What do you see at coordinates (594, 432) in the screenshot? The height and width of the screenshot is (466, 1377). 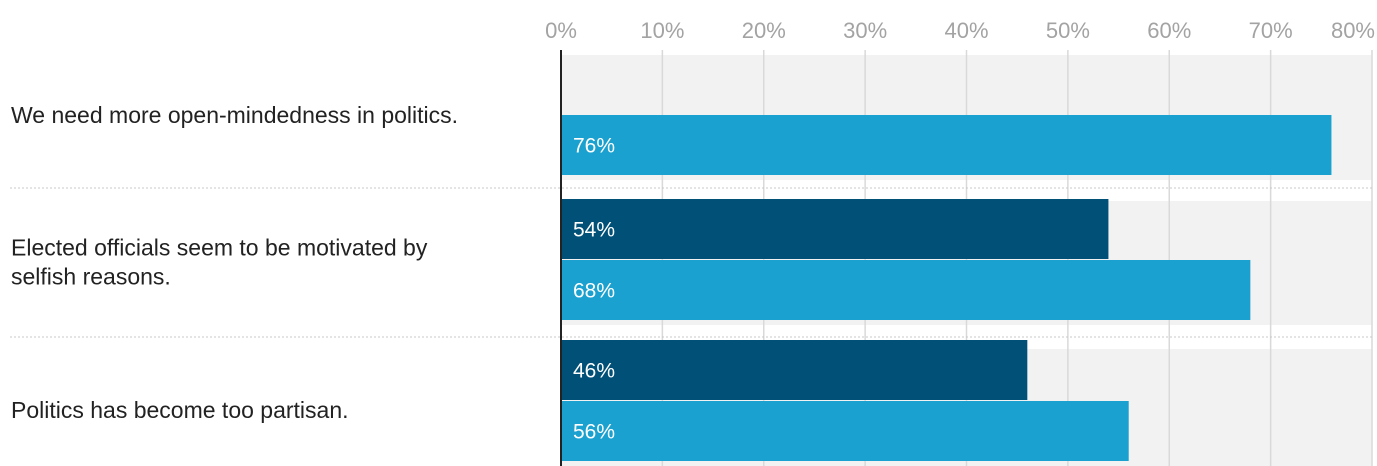 I see `bar-label-cat2-series1: 56%` at bounding box center [594, 432].